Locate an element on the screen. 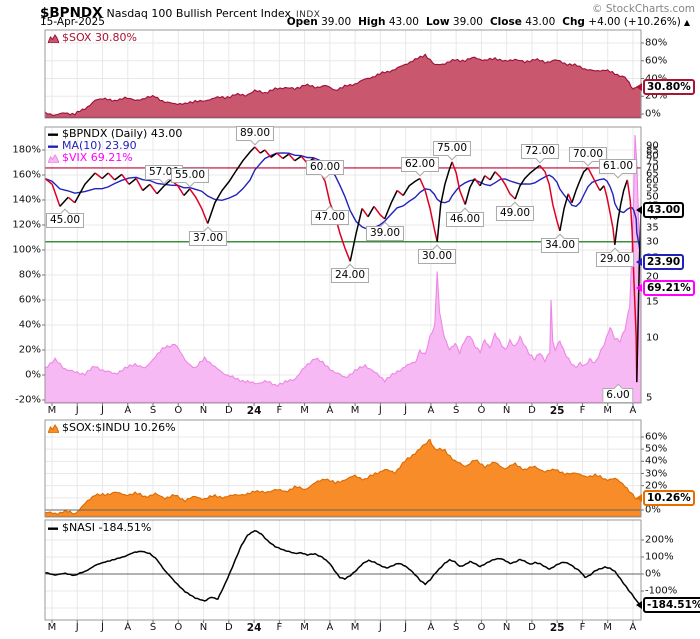  page-title: Nasdaq 100 Bullish Percent Index is located at coordinates (198, 13).